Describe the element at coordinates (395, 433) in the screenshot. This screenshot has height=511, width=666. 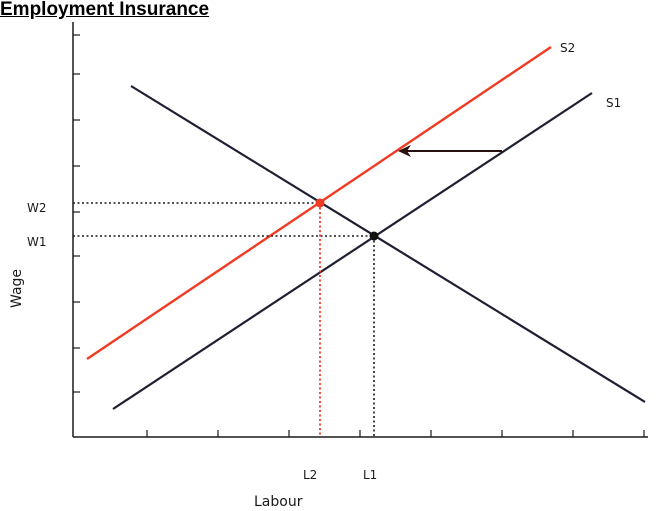
I see `x-axis-ticks` at that location.